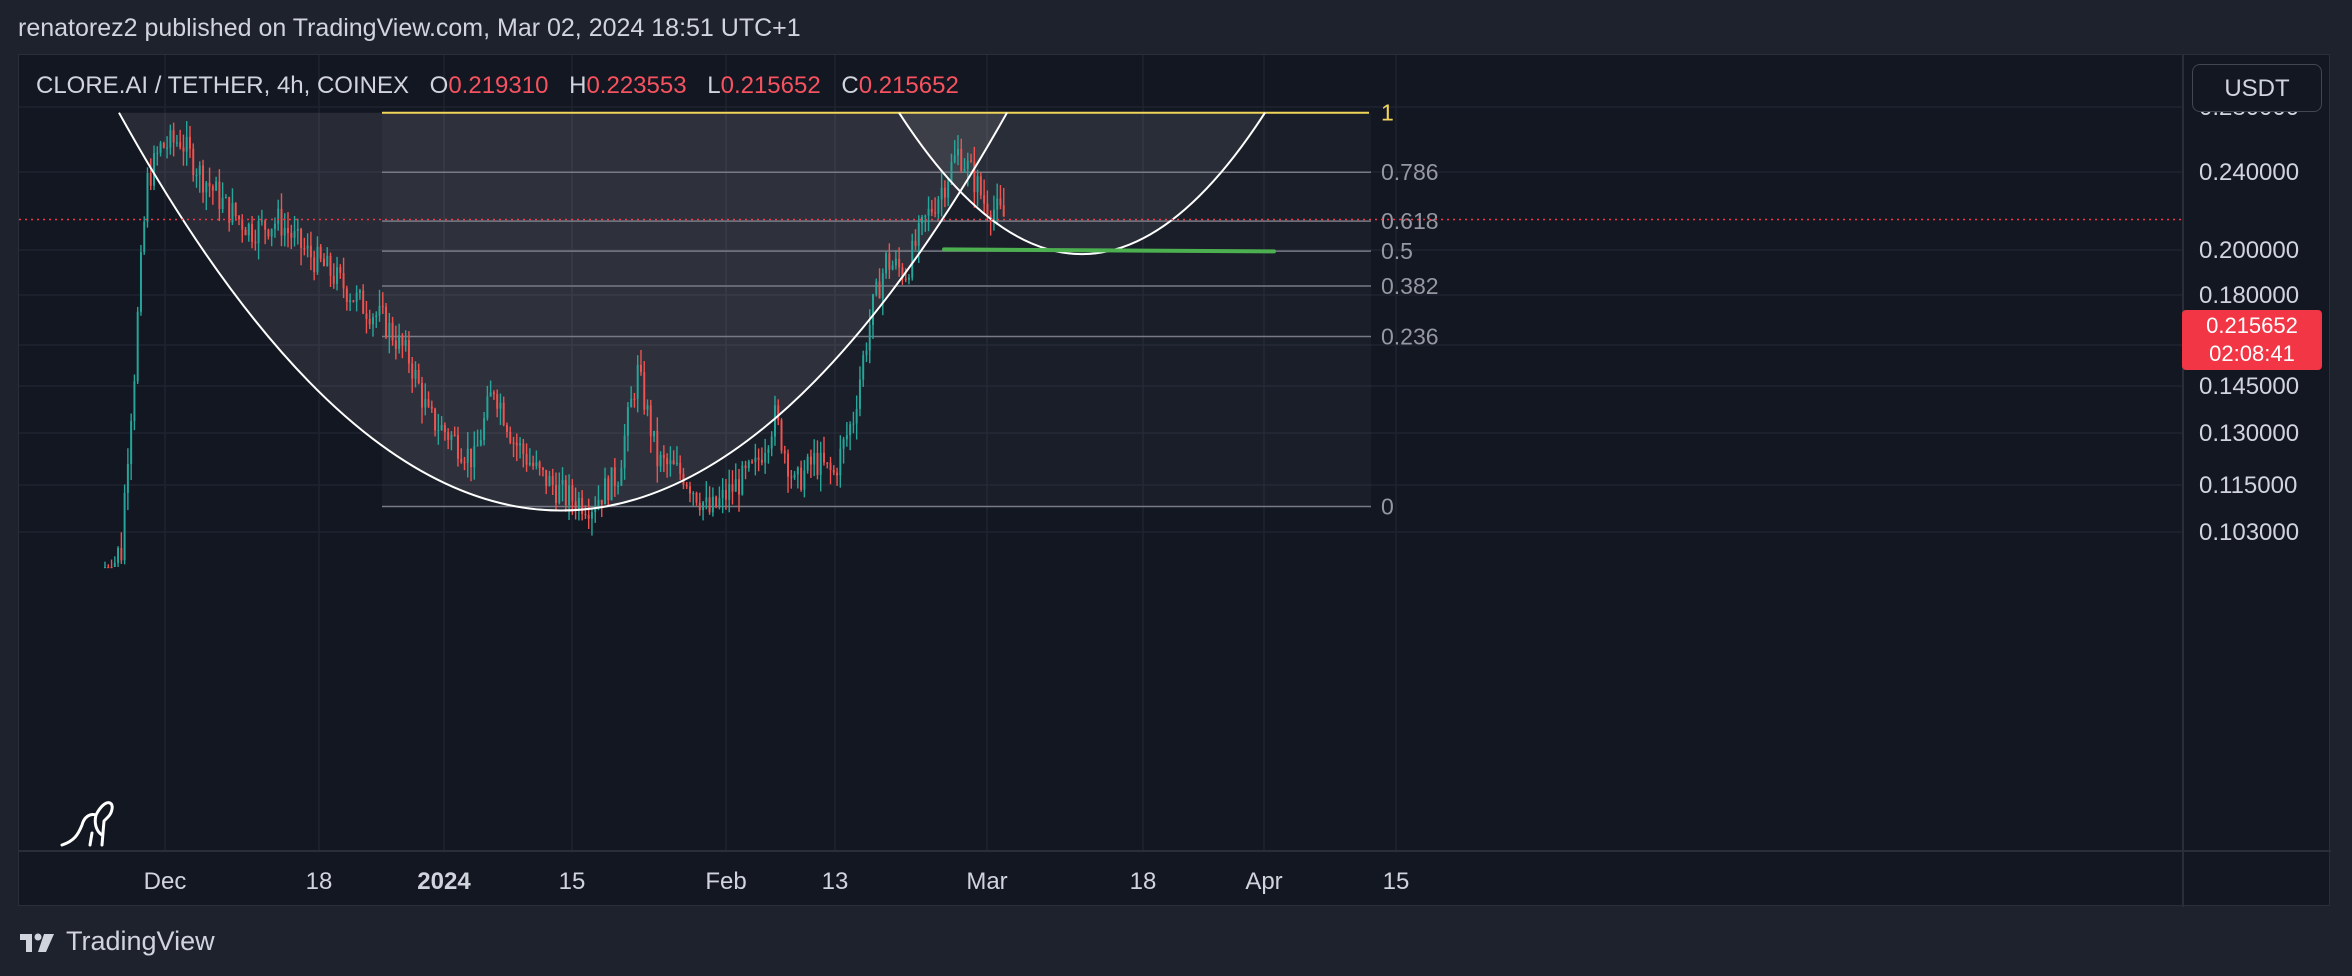  I want to click on time-axis: Dec 18 2024 15 Feb 13 Mar 18 Apr 15, so click(777, 881).